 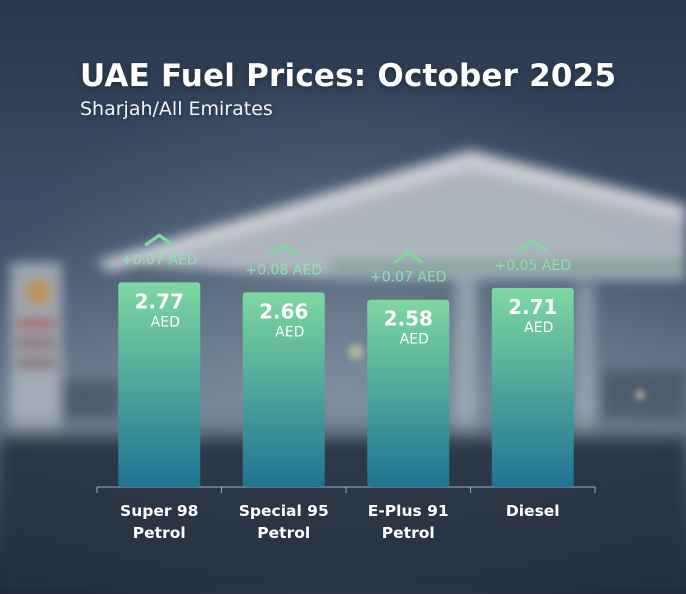 I want to click on x-axis-category-label: E-Plus 91, so click(x=408, y=511).